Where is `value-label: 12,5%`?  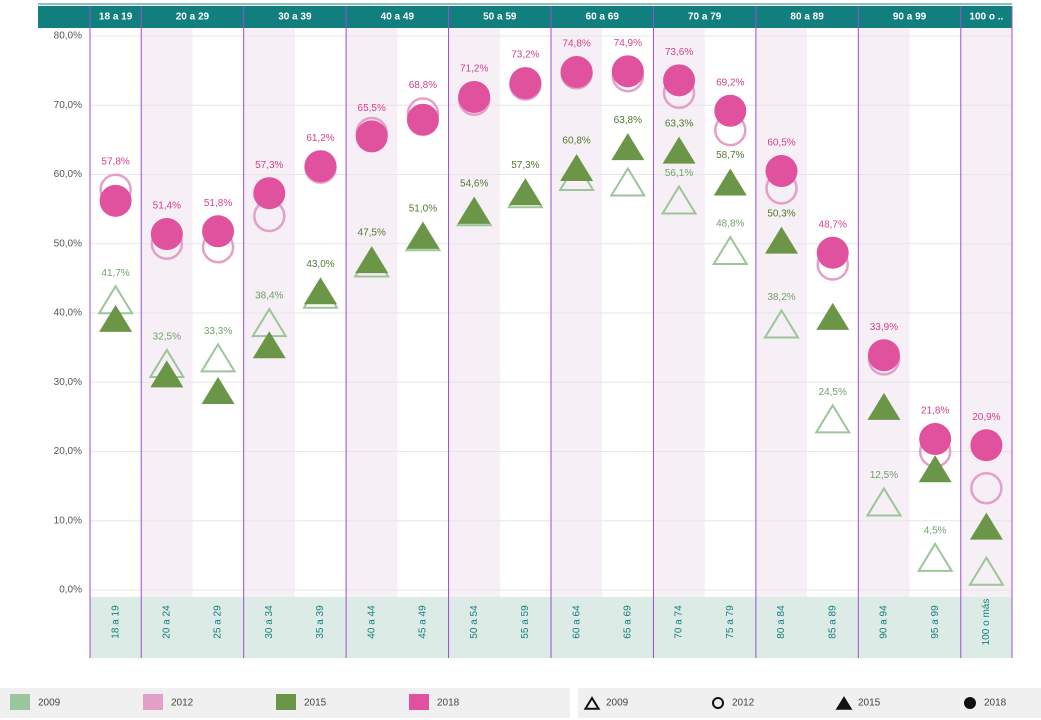 value-label: 12,5% is located at coordinates (884, 475).